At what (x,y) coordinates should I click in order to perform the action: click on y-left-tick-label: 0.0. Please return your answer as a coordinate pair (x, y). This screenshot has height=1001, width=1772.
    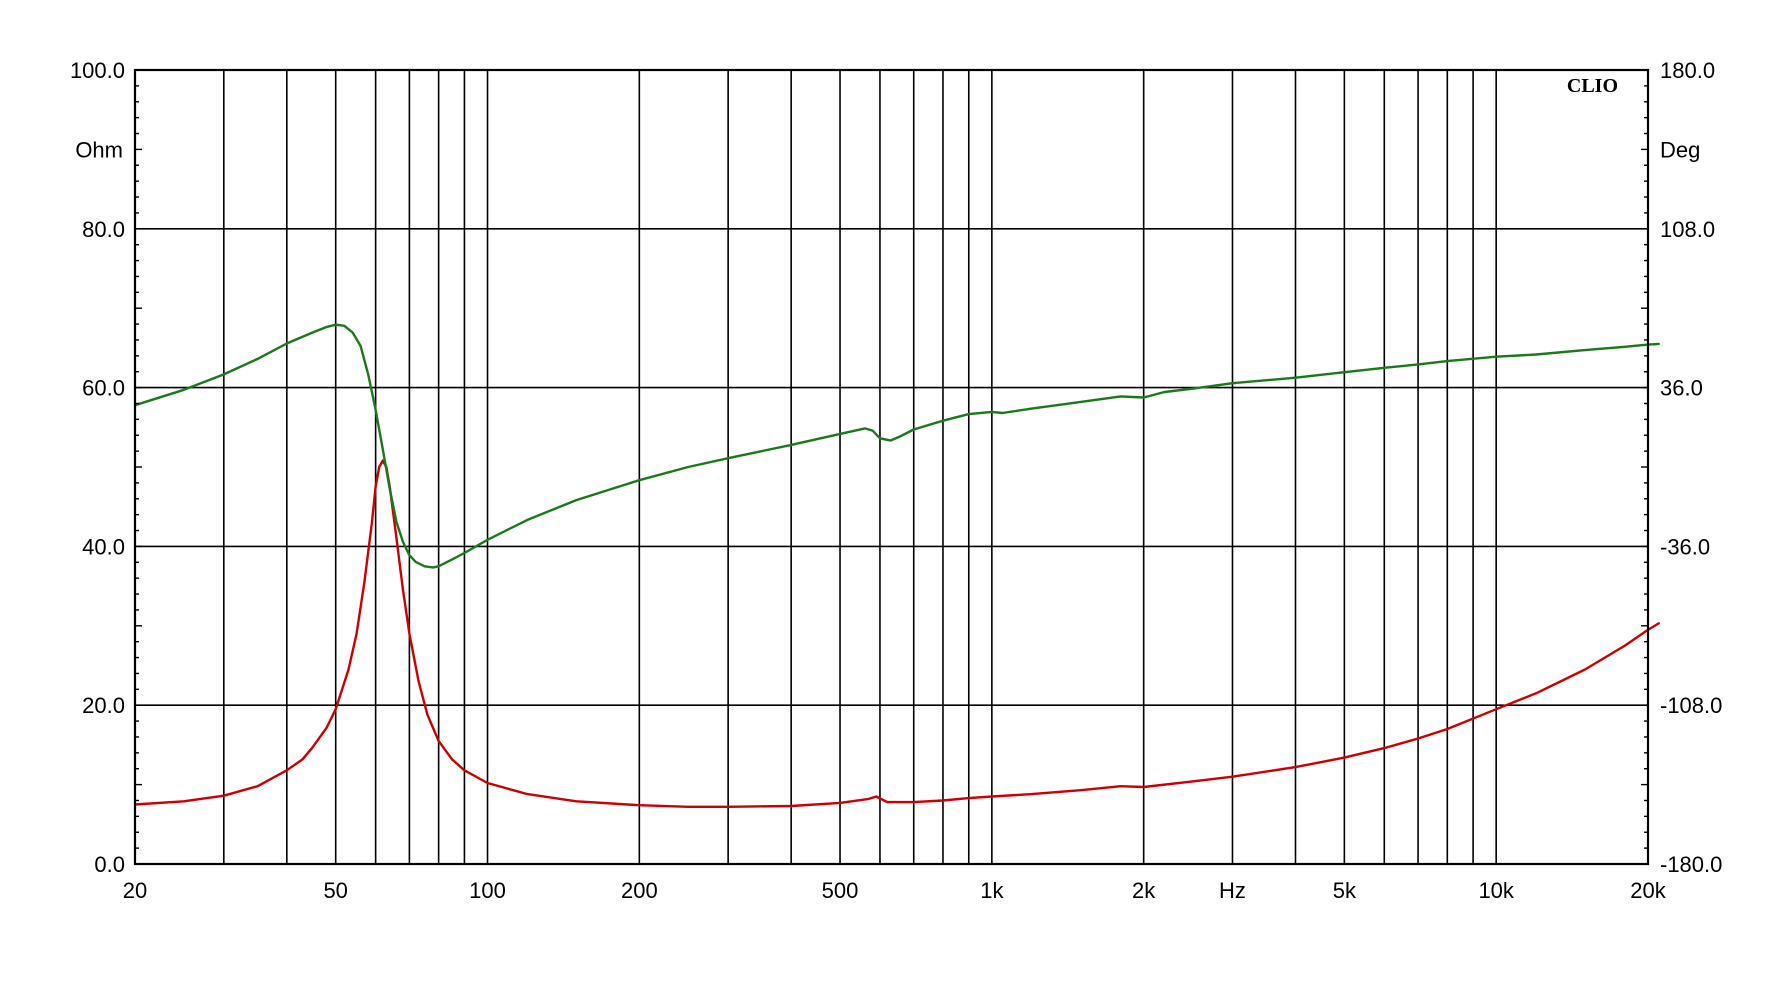
    Looking at the image, I should click on (109, 864).